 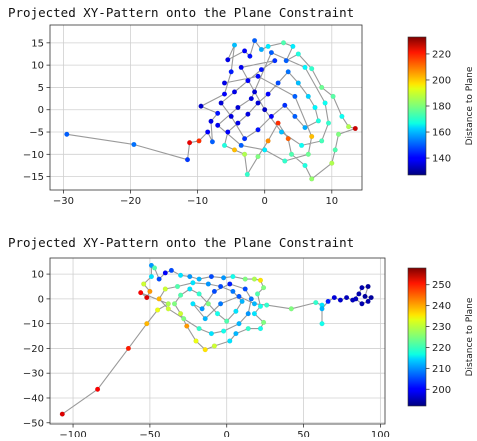 What do you see at coordinates (33, 398) in the screenshot?
I see `y-tick-label: −40` at bounding box center [33, 398].